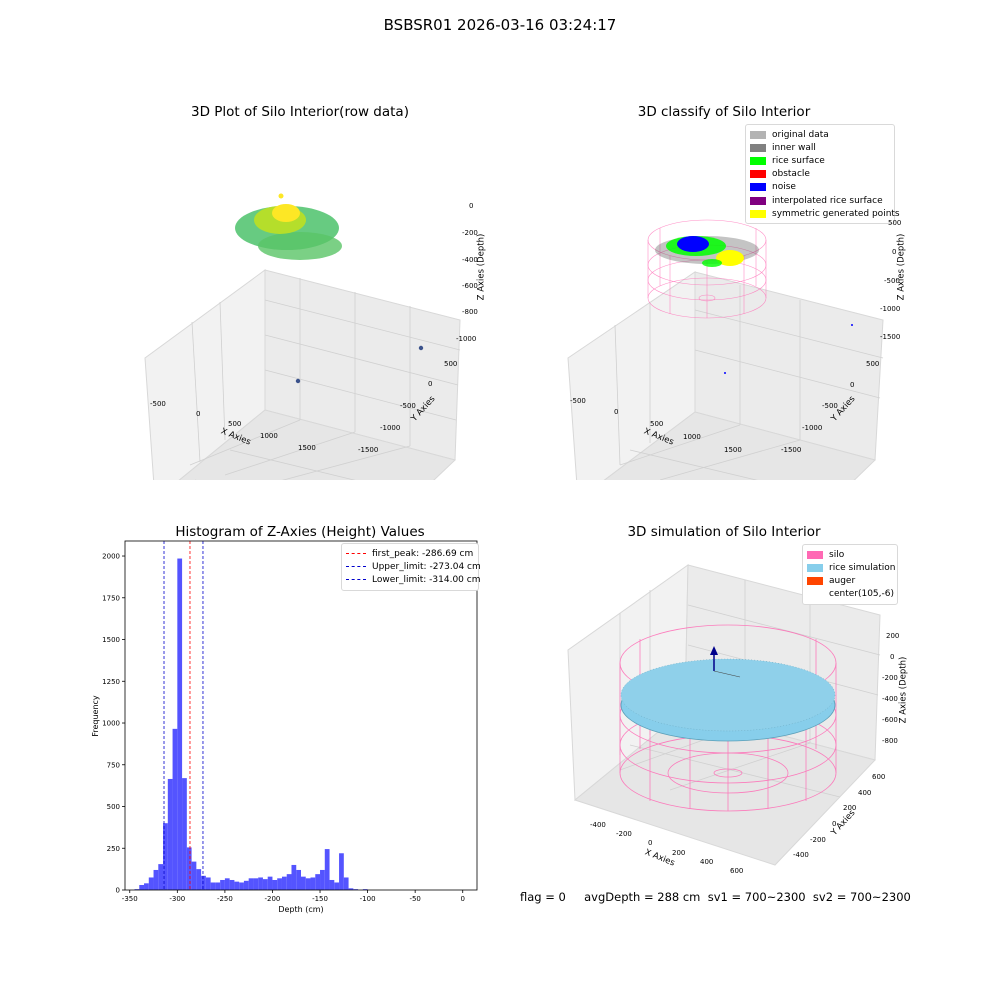 The height and width of the screenshot is (1000, 1000). I want to click on classify-plot-title: 3D classify of Silo Interior, so click(724, 112).